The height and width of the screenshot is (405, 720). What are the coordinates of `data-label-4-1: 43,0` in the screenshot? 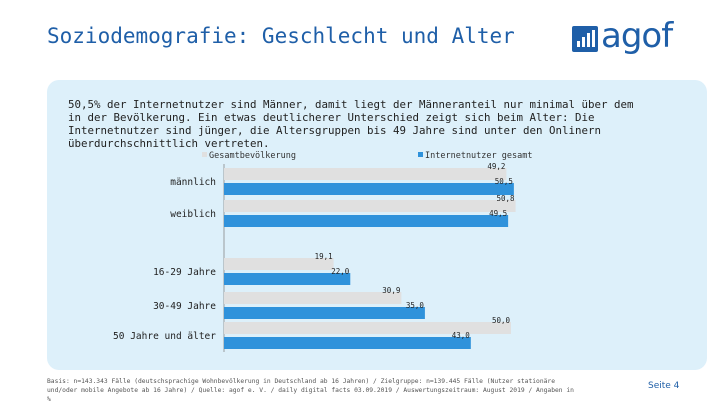 It's located at (461, 335).